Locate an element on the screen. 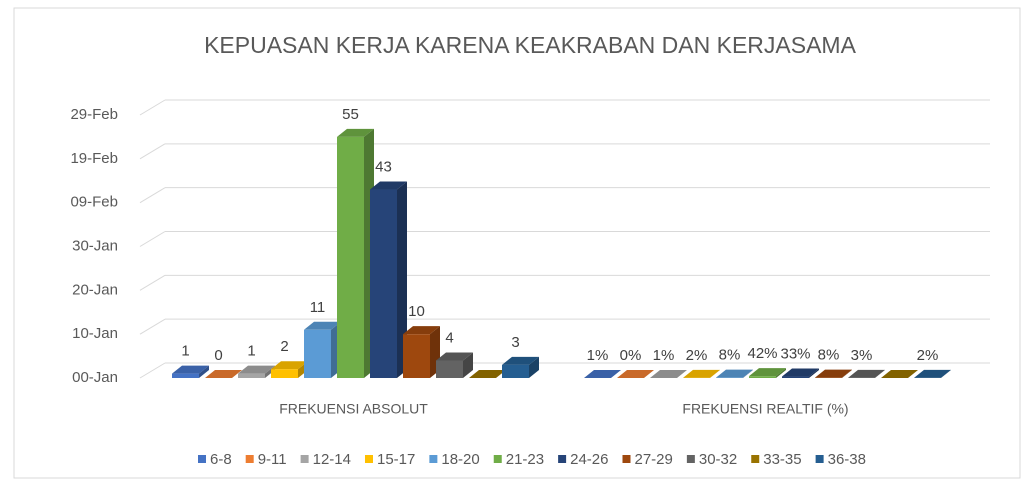  legend-label: 12-14 is located at coordinates (332, 459).